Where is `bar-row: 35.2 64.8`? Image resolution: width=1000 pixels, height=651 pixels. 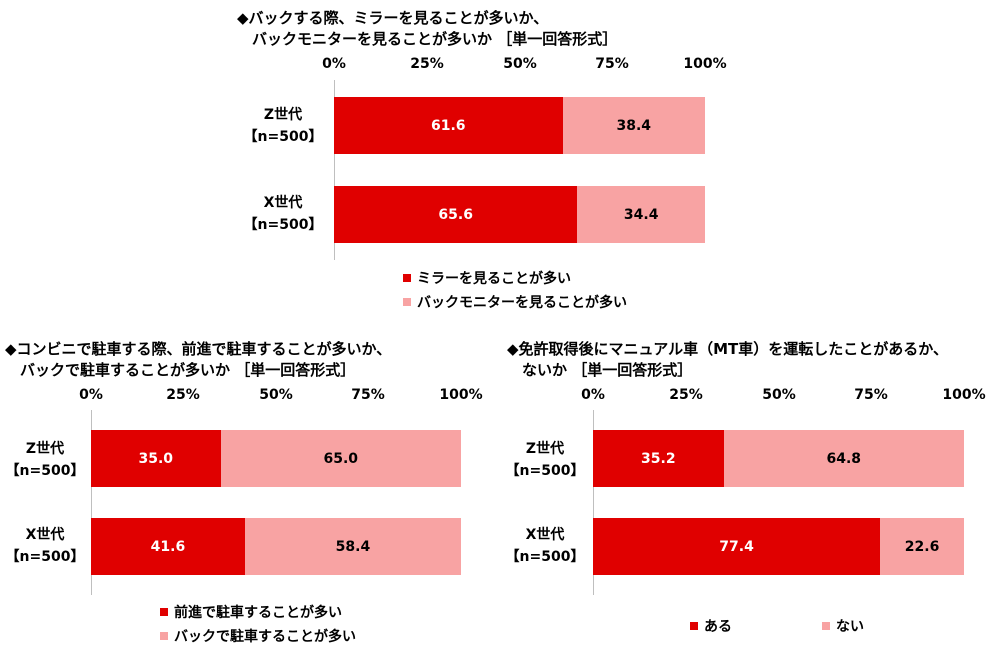 bar-row: 35.2 64.8 is located at coordinates (778, 458).